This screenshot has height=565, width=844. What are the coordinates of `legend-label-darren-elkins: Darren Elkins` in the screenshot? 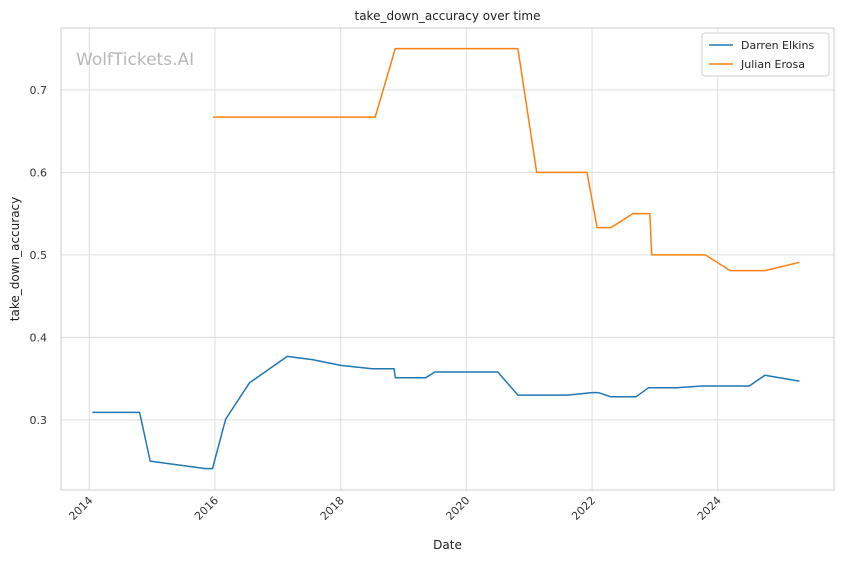 It's located at (777, 45).